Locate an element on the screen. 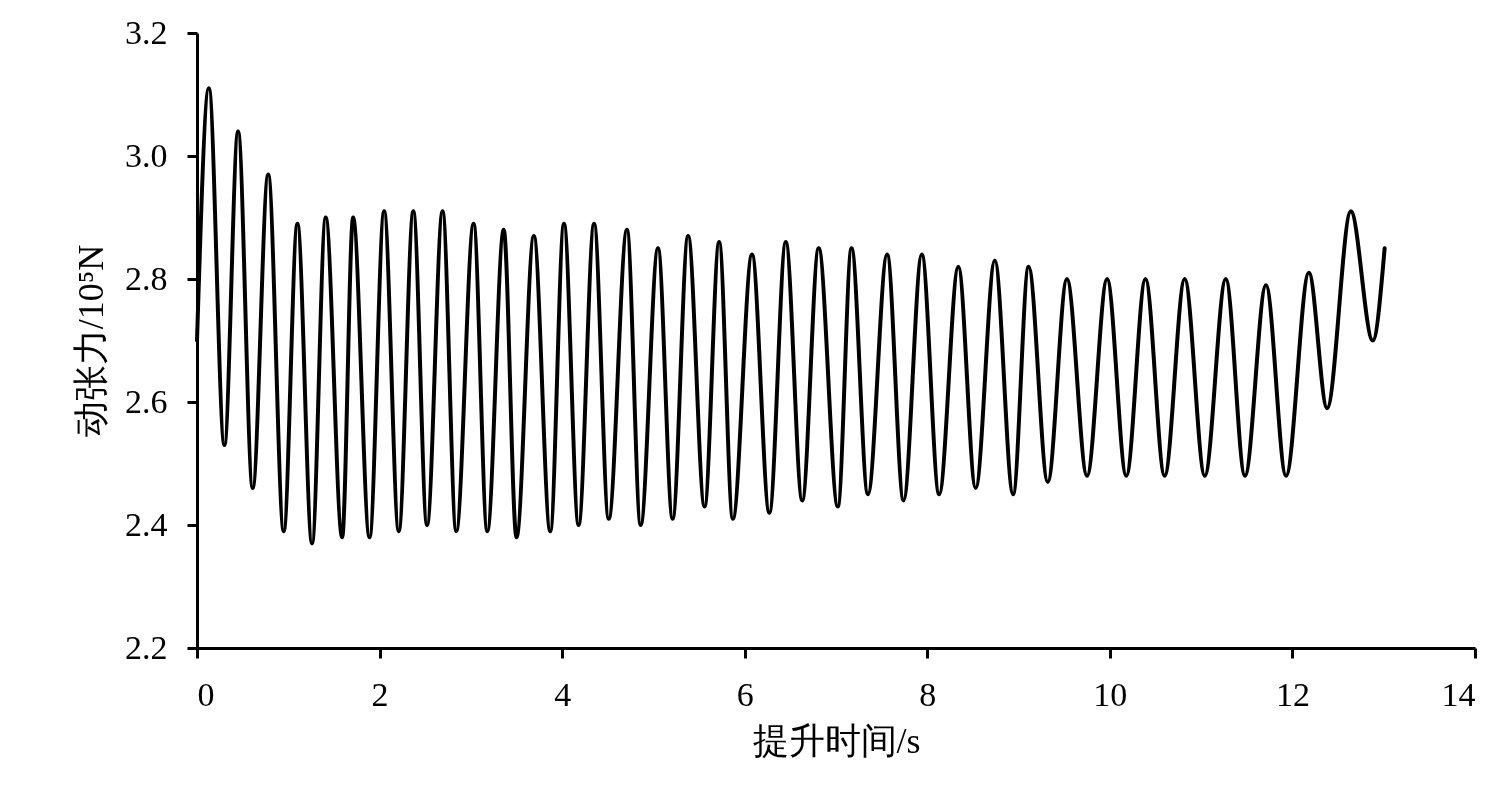  x-tick-label: 0 is located at coordinates (206, 694).